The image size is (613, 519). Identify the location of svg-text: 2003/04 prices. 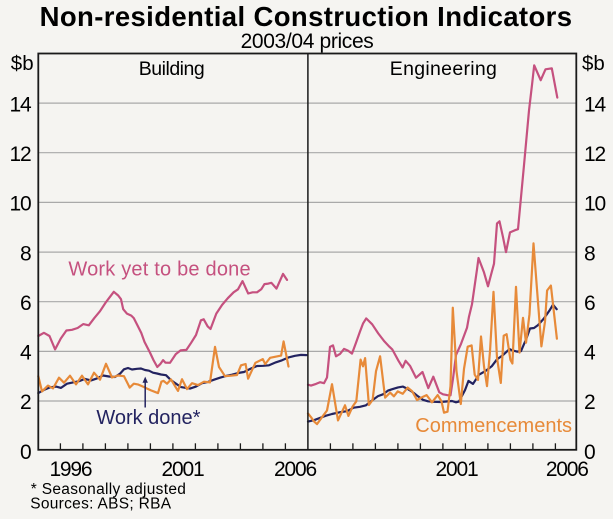
(307, 41).